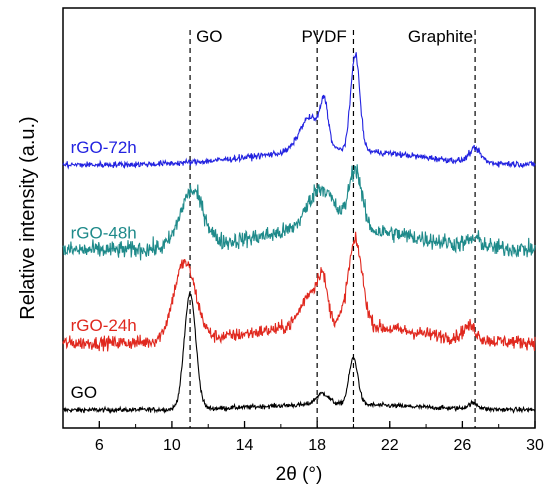  What do you see at coordinates (390, 445) in the screenshot?
I see `x-tick-label: 22` at bounding box center [390, 445].